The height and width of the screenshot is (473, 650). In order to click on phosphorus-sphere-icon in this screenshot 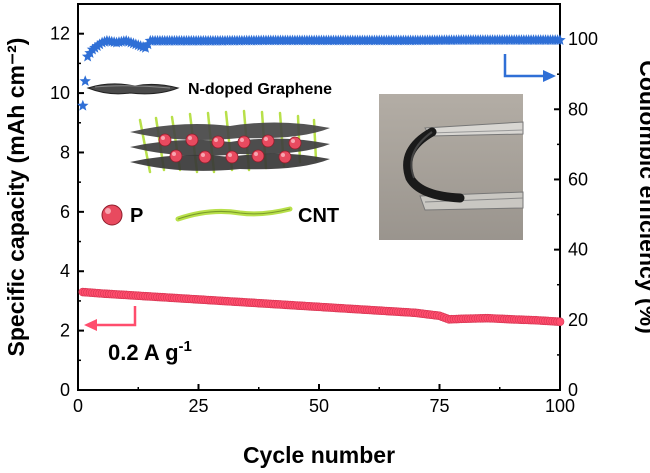, I will do `click(112, 215)`.